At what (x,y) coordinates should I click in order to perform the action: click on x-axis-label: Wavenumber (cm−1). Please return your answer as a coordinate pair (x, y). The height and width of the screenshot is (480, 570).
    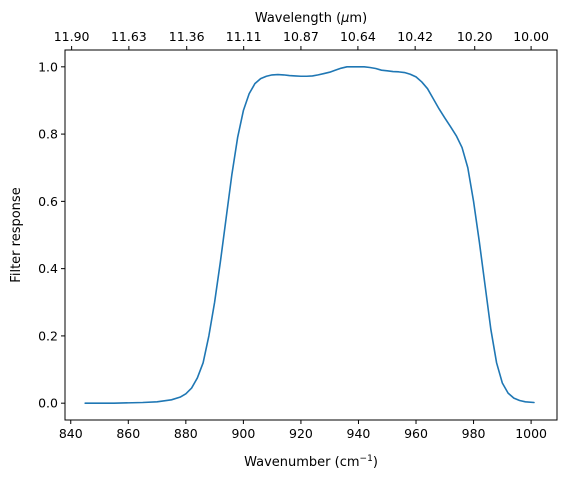
    Looking at the image, I should click on (311, 462).